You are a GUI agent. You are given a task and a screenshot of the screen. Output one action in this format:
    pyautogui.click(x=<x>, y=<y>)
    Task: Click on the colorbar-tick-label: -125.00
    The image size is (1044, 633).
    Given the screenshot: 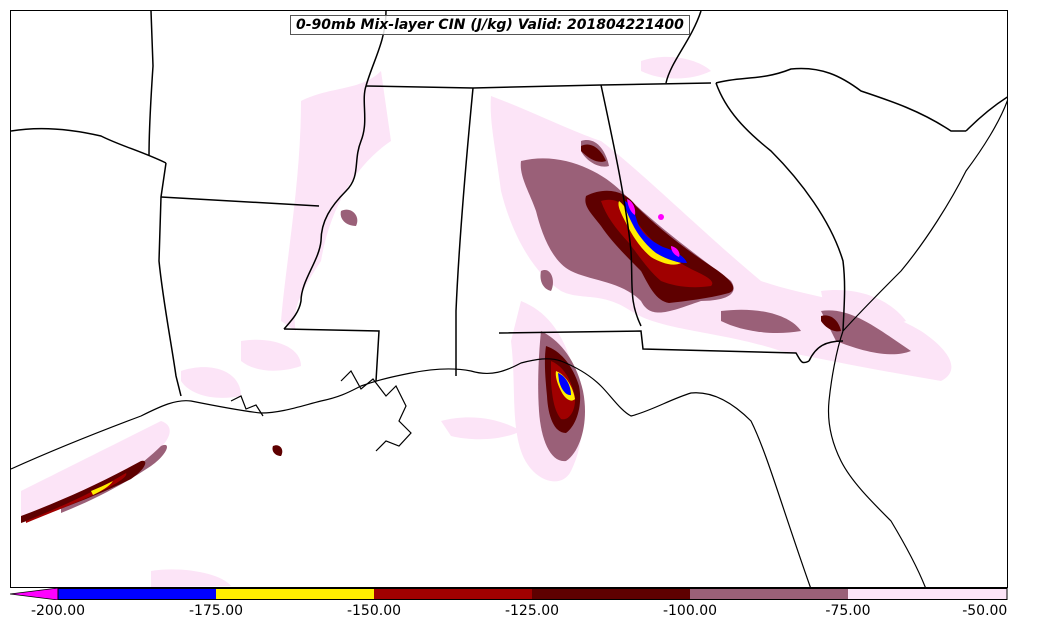 What is the action you would take?
    pyautogui.click(x=532, y=611)
    